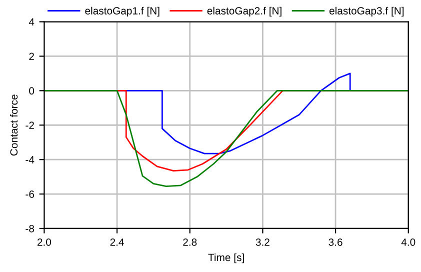 The width and height of the screenshot is (421, 272). Describe the element at coordinates (44, 242) in the screenshot. I see `text: 2.0` at that location.